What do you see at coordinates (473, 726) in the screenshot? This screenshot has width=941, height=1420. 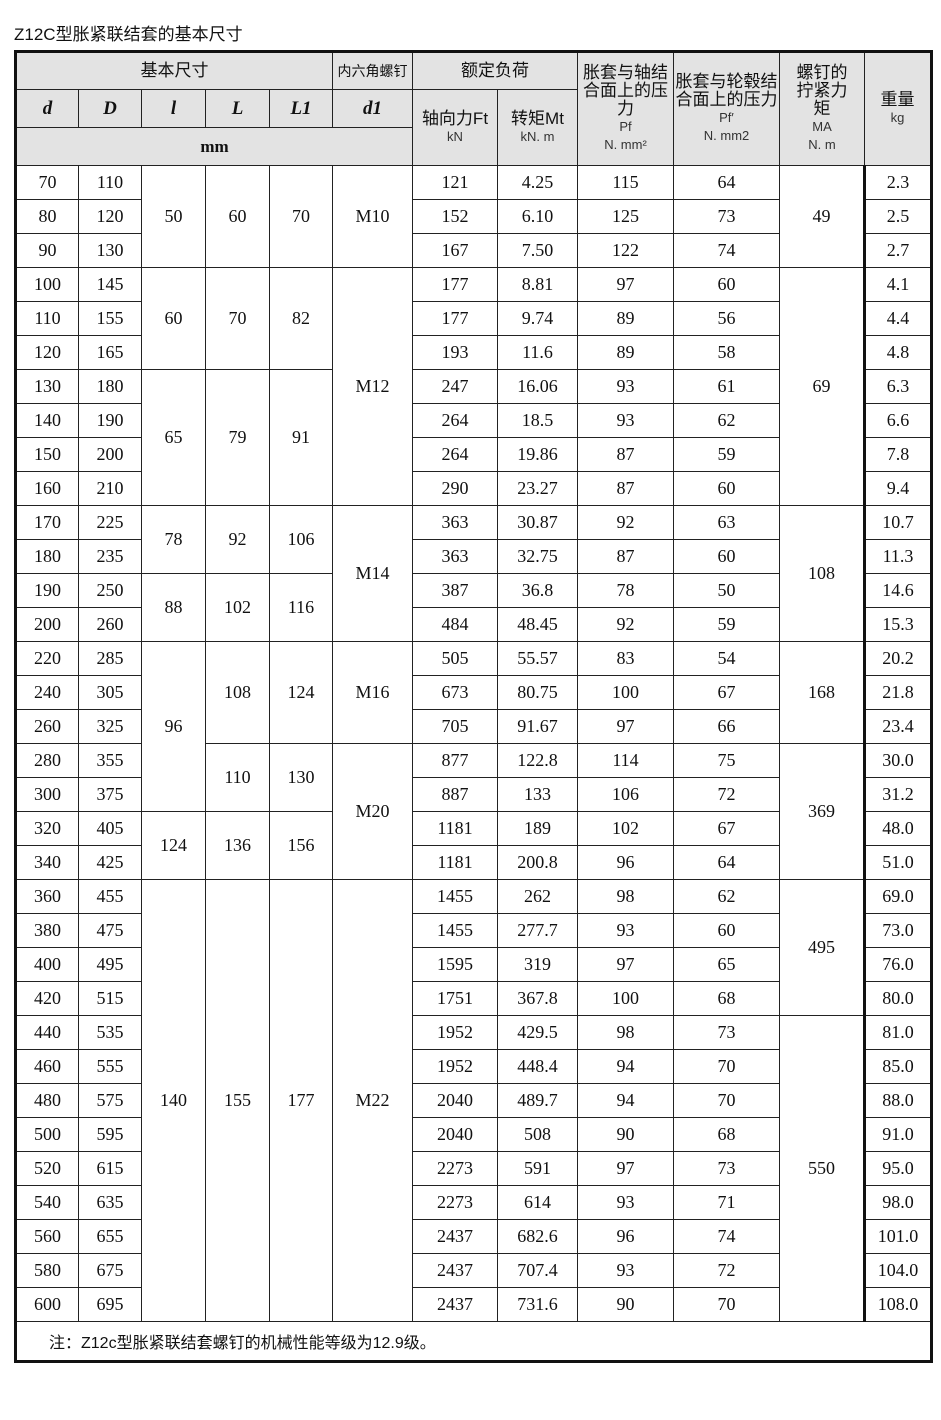 I see `table-row: 220 285 96 108 124 M16 505 55.57 83 54 168 20.2` at bounding box center [473, 726].